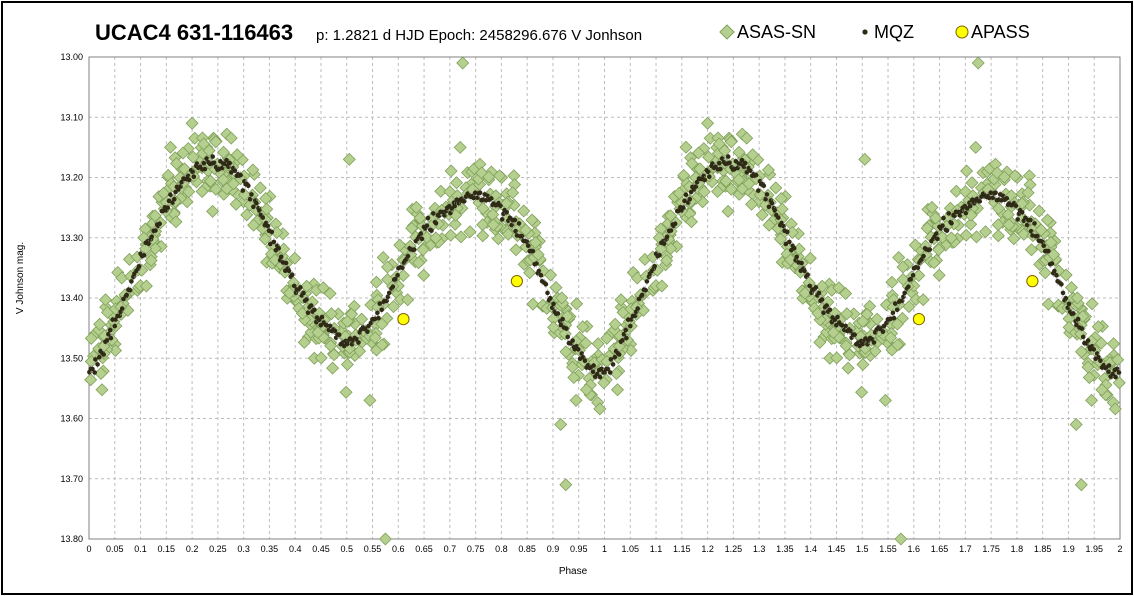  What do you see at coordinates (194, 32) in the screenshot?
I see `chart-title: UCAC4 631-116463` at bounding box center [194, 32].